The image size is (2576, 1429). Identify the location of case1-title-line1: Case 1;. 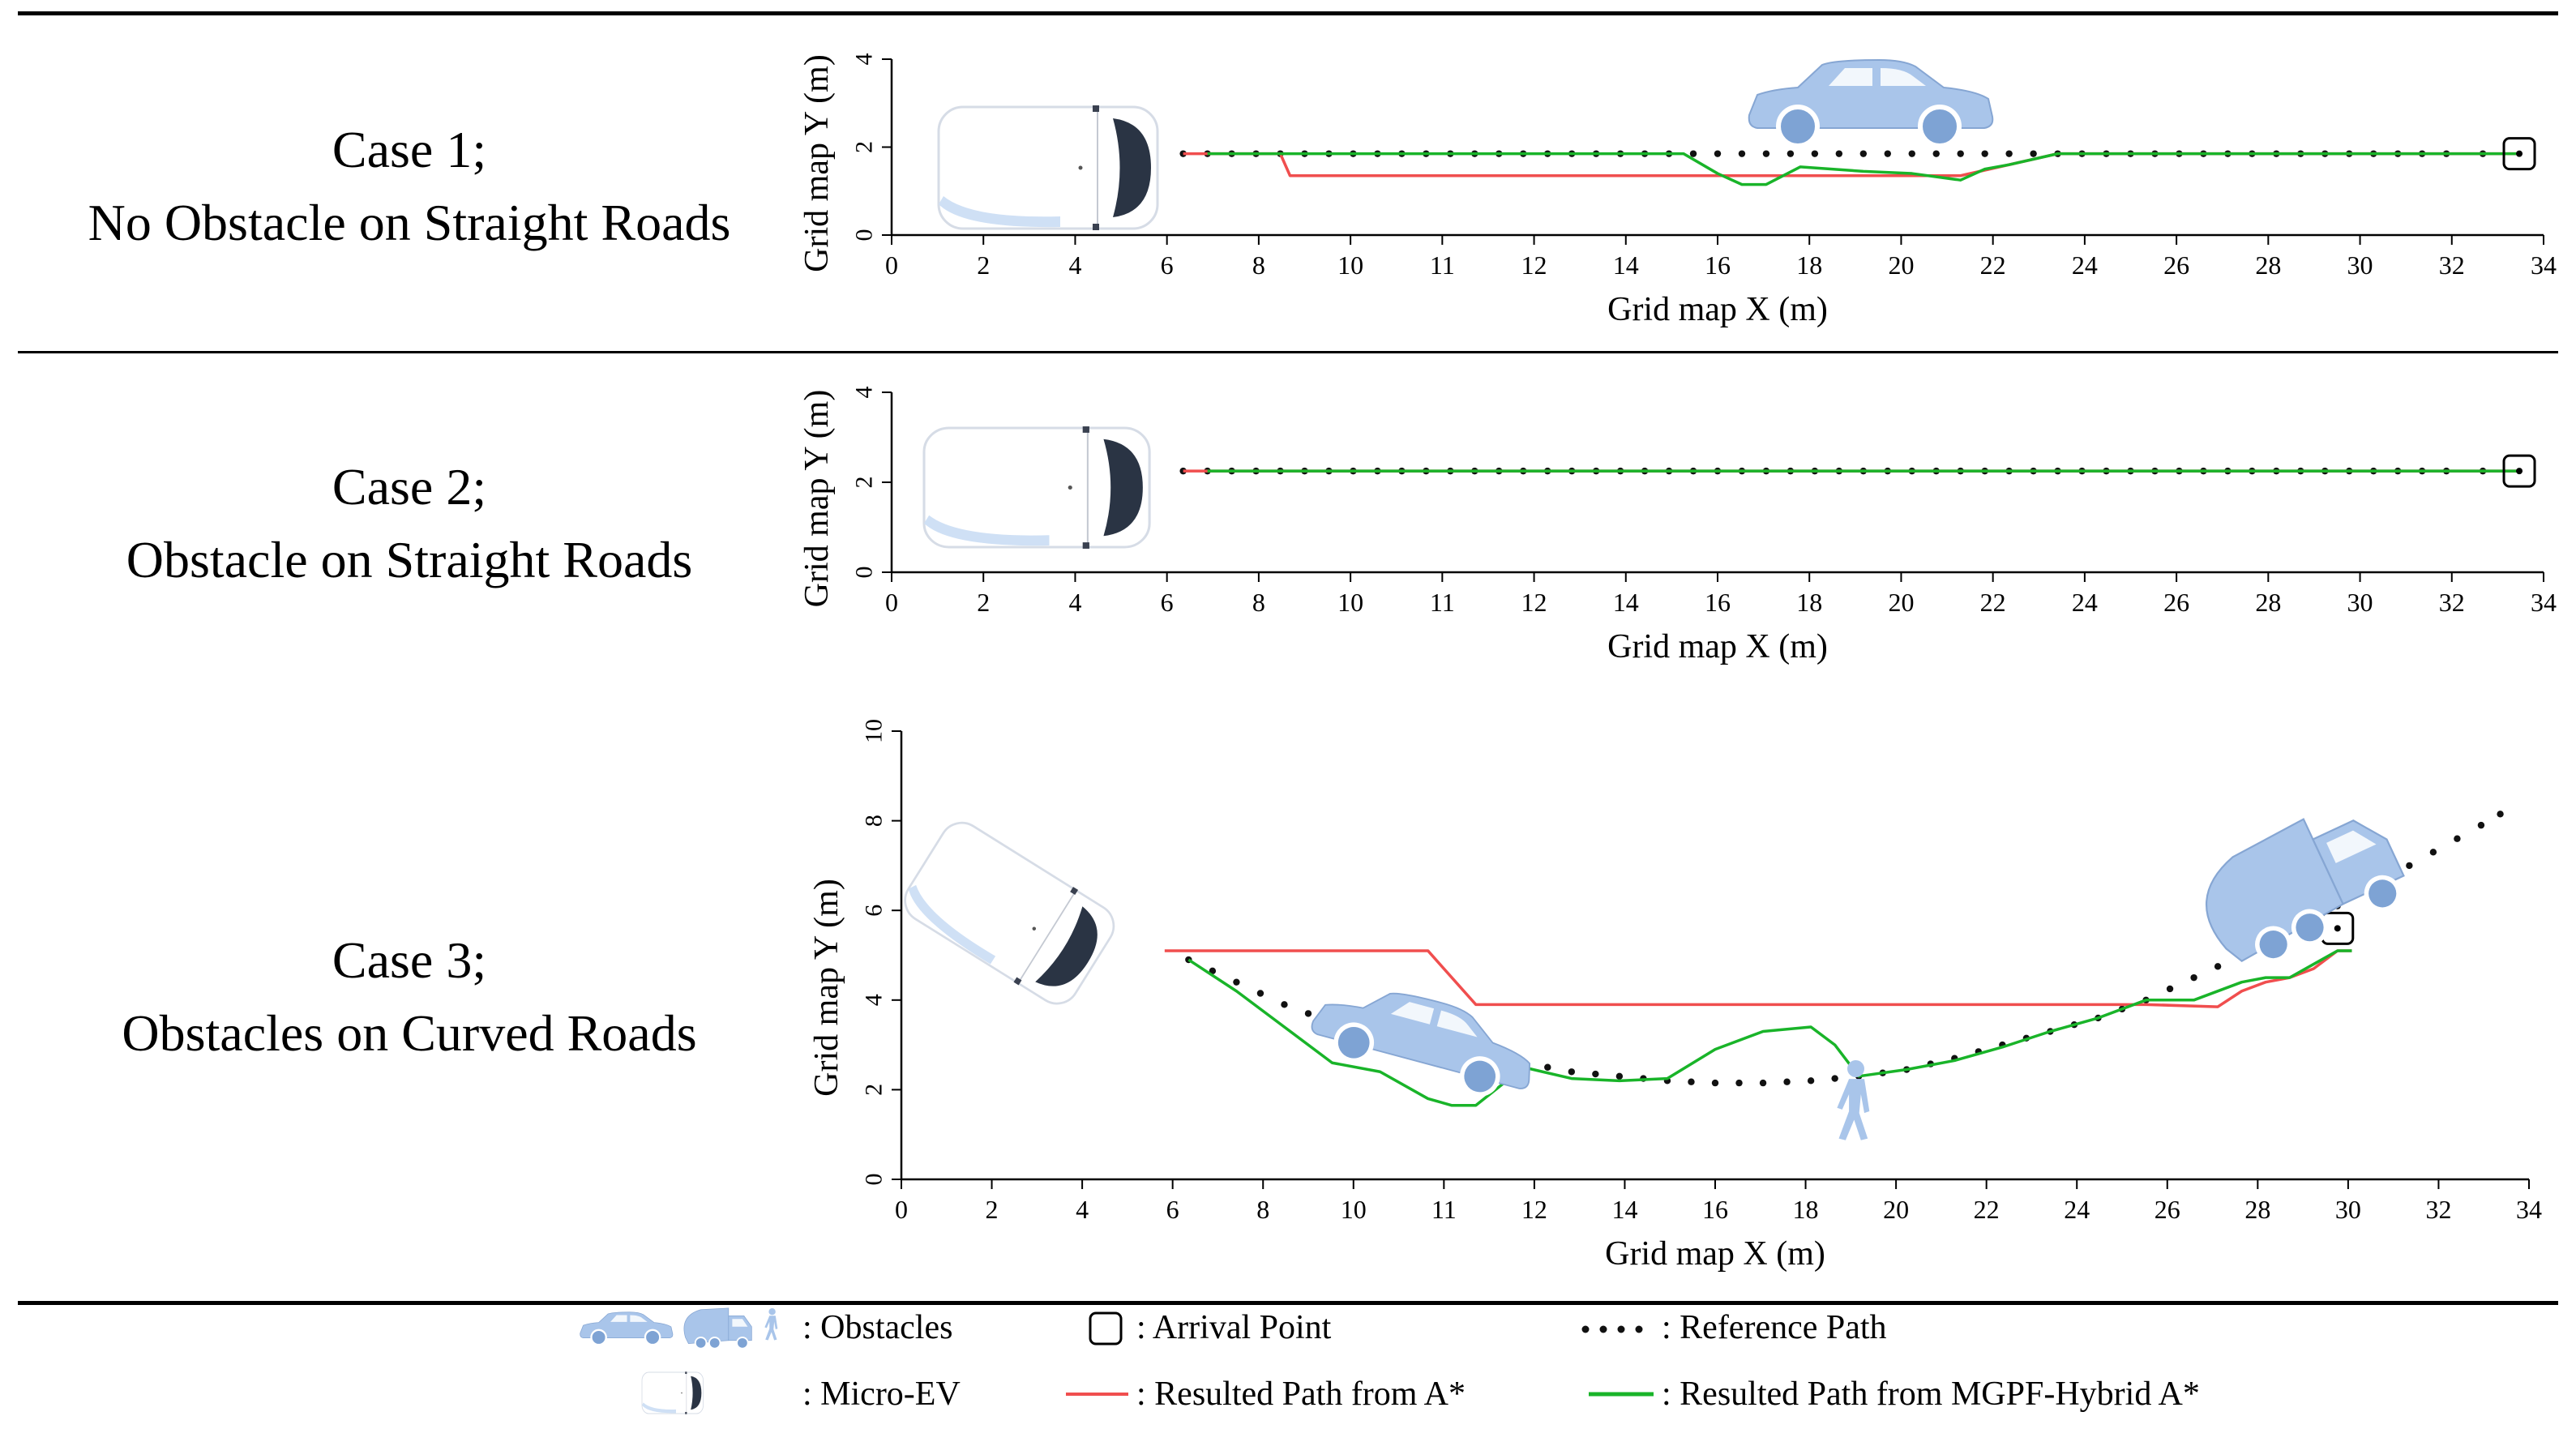
(409, 149).